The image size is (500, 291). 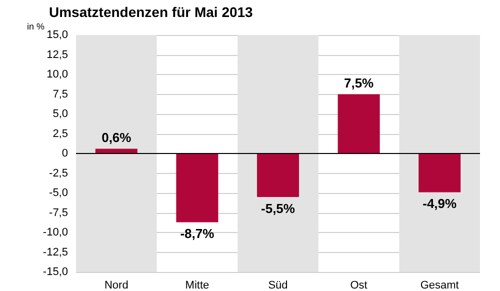 What do you see at coordinates (57, 54) in the screenshot?
I see `y-tick-label: 12,5` at bounding box center [57, 54].